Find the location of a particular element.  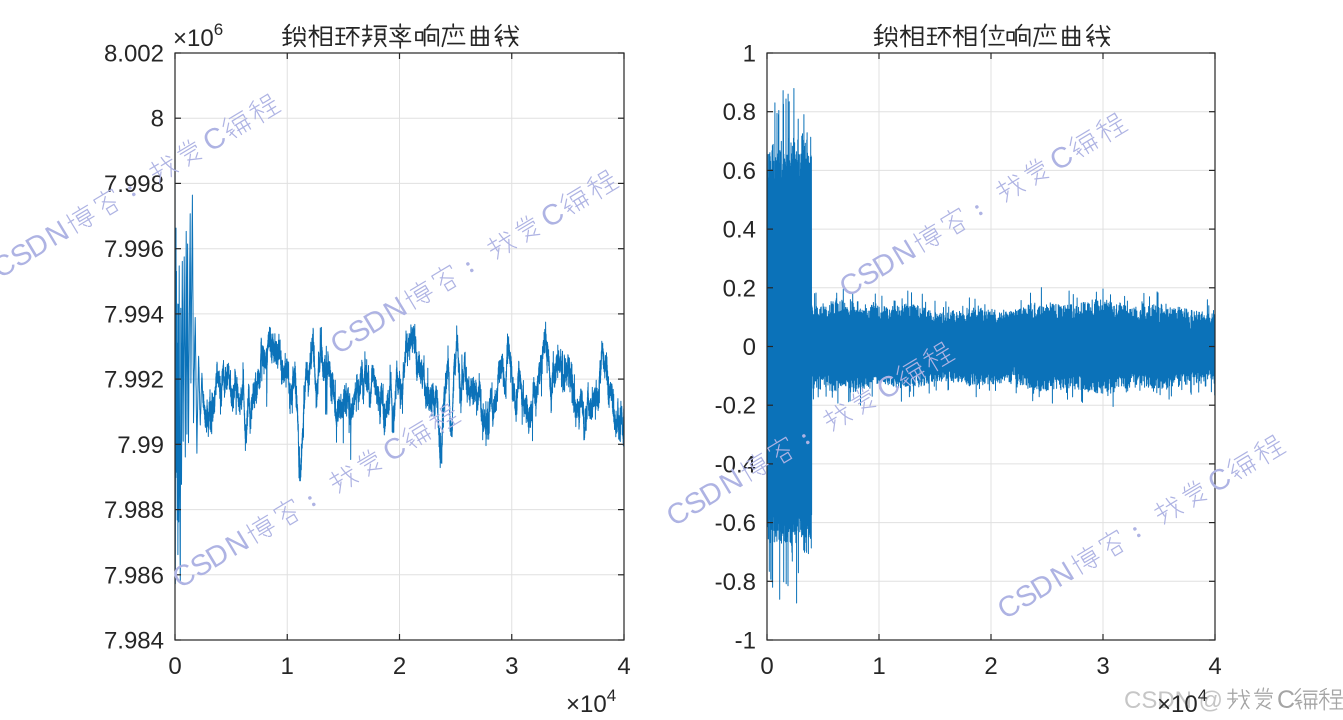

svg-text: -0.4 is located at coordinates (735, 464).